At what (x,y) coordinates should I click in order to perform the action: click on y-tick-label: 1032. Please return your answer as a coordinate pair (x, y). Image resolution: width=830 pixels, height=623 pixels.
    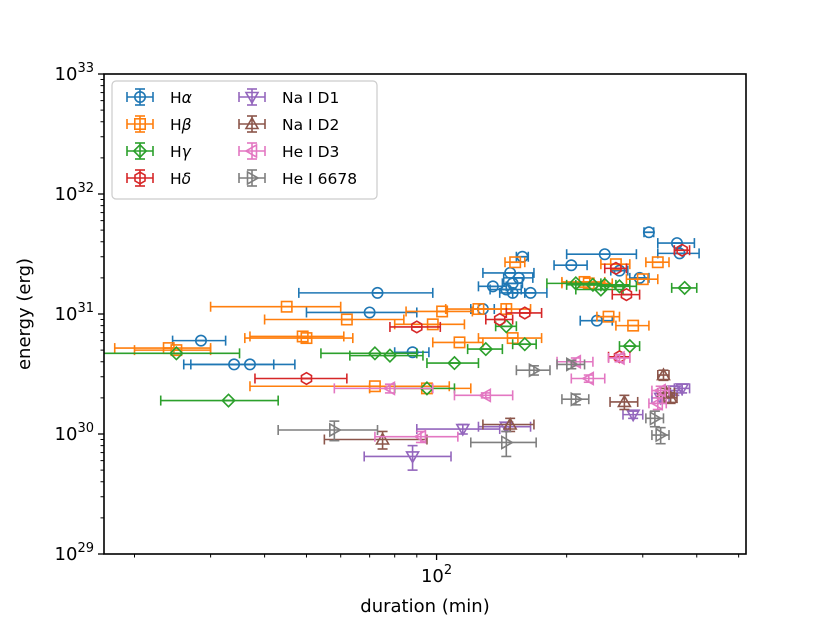
    Looking at the image, I should click on (74, 193).